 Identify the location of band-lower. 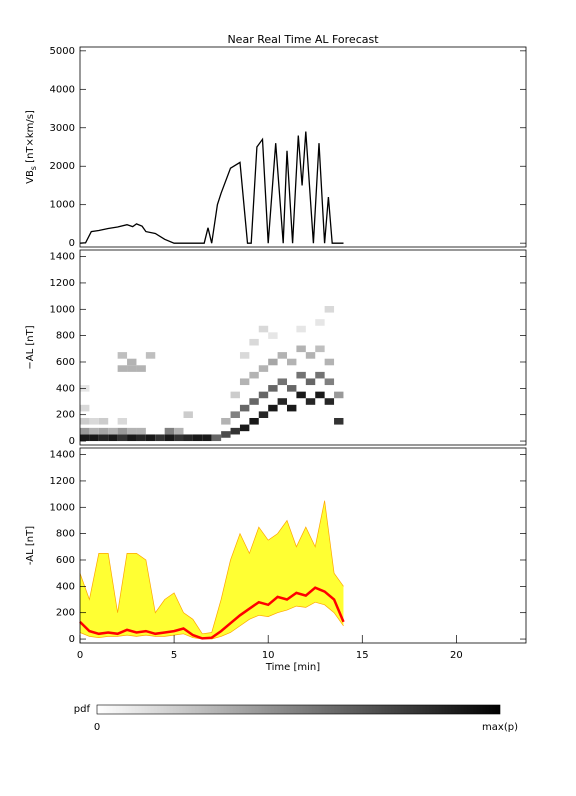
(211, 620).